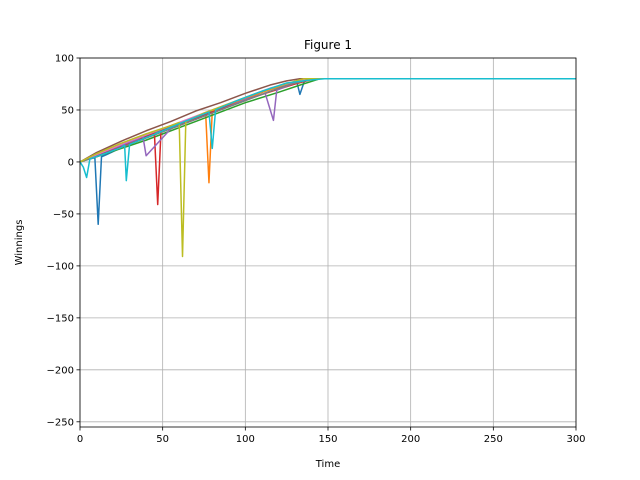 This screenshot has width=640, height=480. Describe the element at coordinates (60, 266) in the screenshot. I see `y-tick-label: −100` at that location.